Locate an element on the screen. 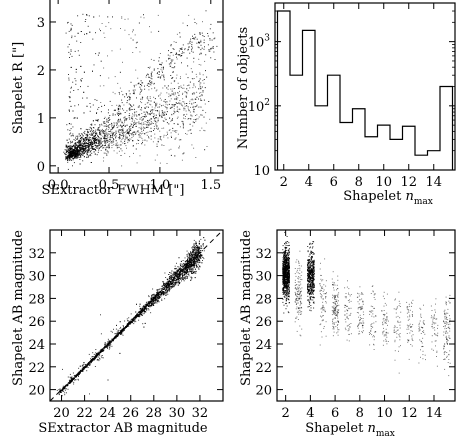  nmax-histogram-bar is located at coordinates (359, 139).